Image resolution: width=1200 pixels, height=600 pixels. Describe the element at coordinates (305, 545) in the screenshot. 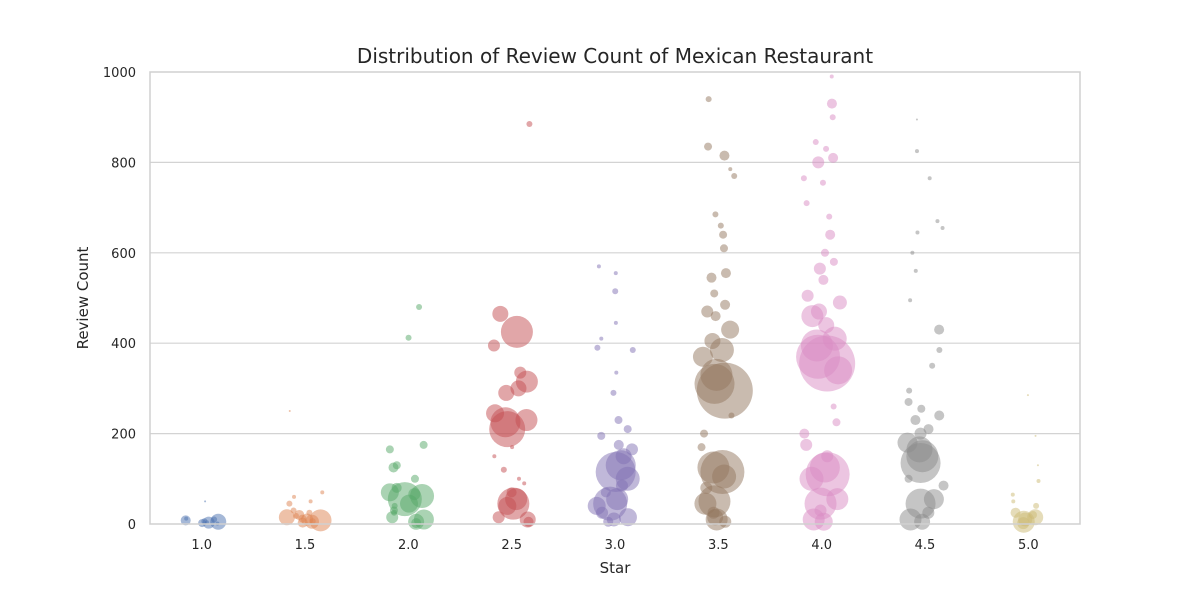

I see `x-tick-label: 1.5` at that location.